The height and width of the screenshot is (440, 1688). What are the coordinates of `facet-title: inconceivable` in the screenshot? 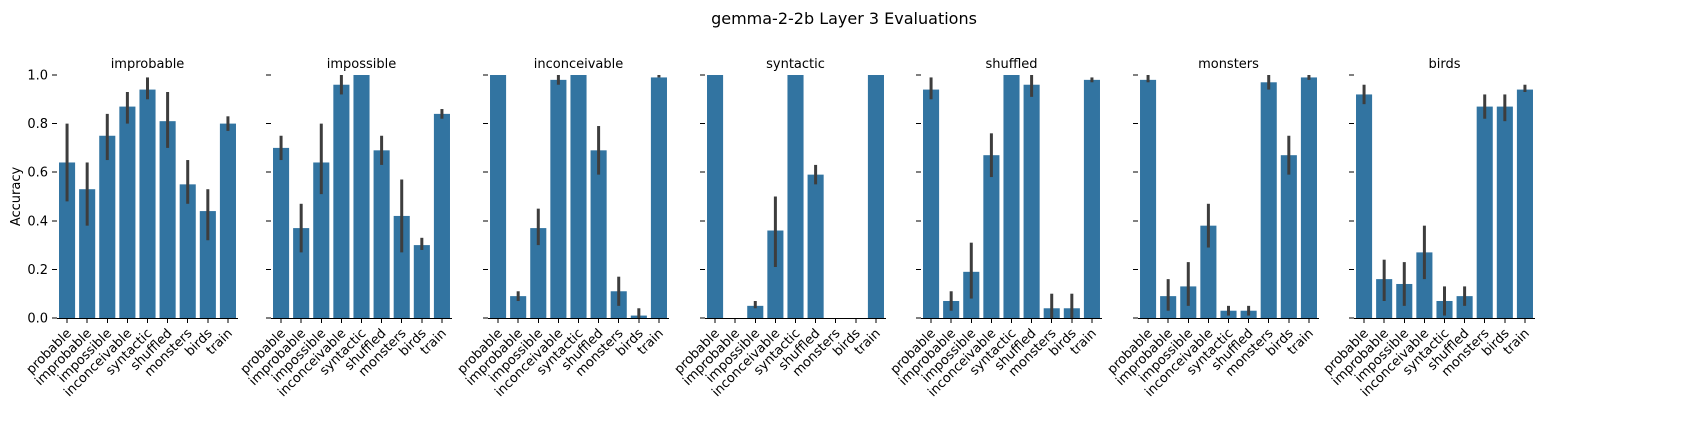 It's located at (578, 64).